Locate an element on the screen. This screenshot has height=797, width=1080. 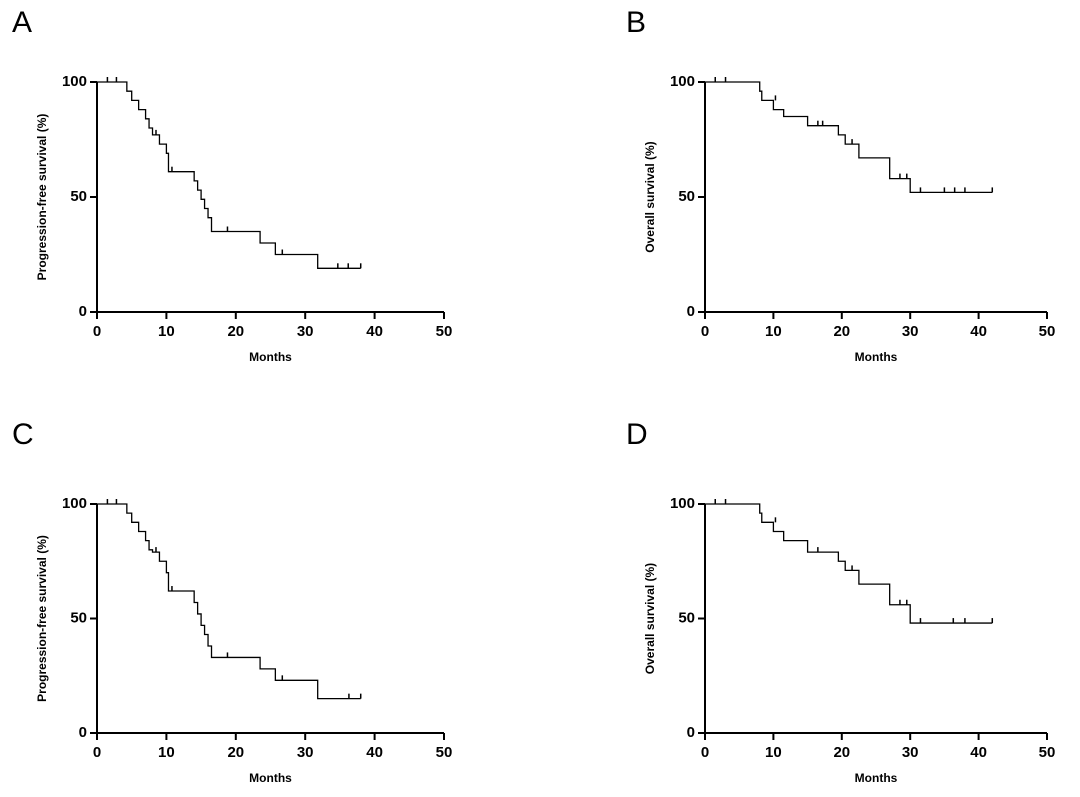
panel-label: D is located at coordinates (637, 434).